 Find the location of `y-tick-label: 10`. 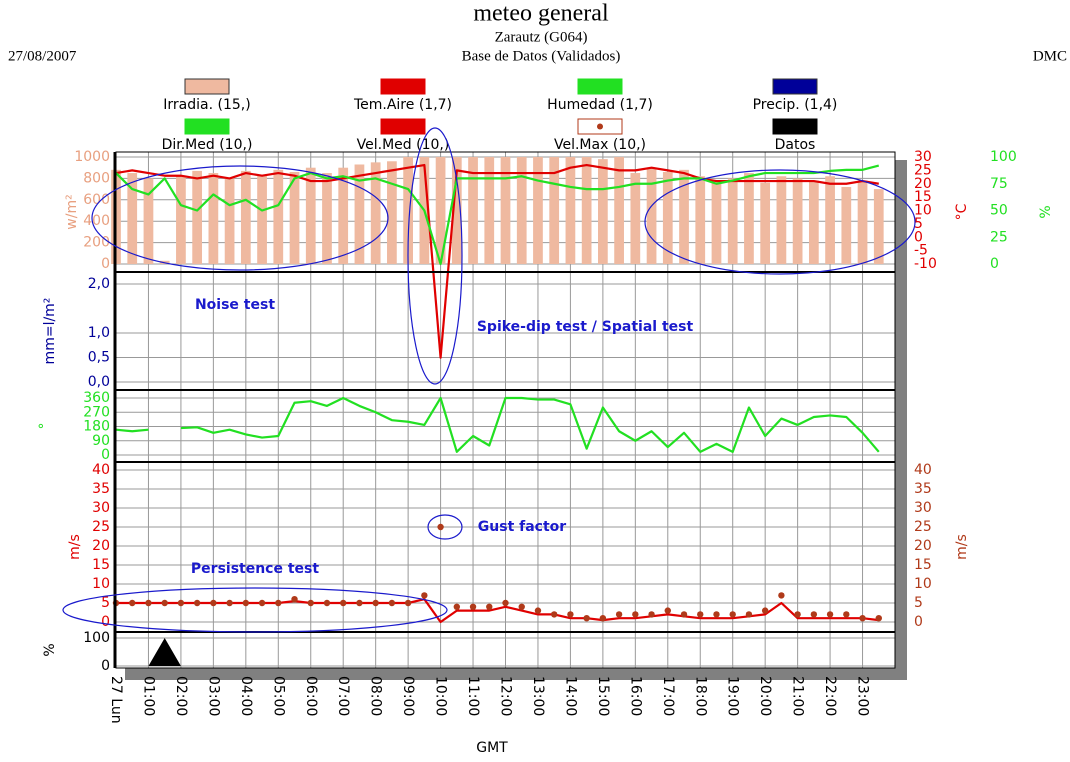

y-tick-label: 10 is located at coordinates (101, 584).